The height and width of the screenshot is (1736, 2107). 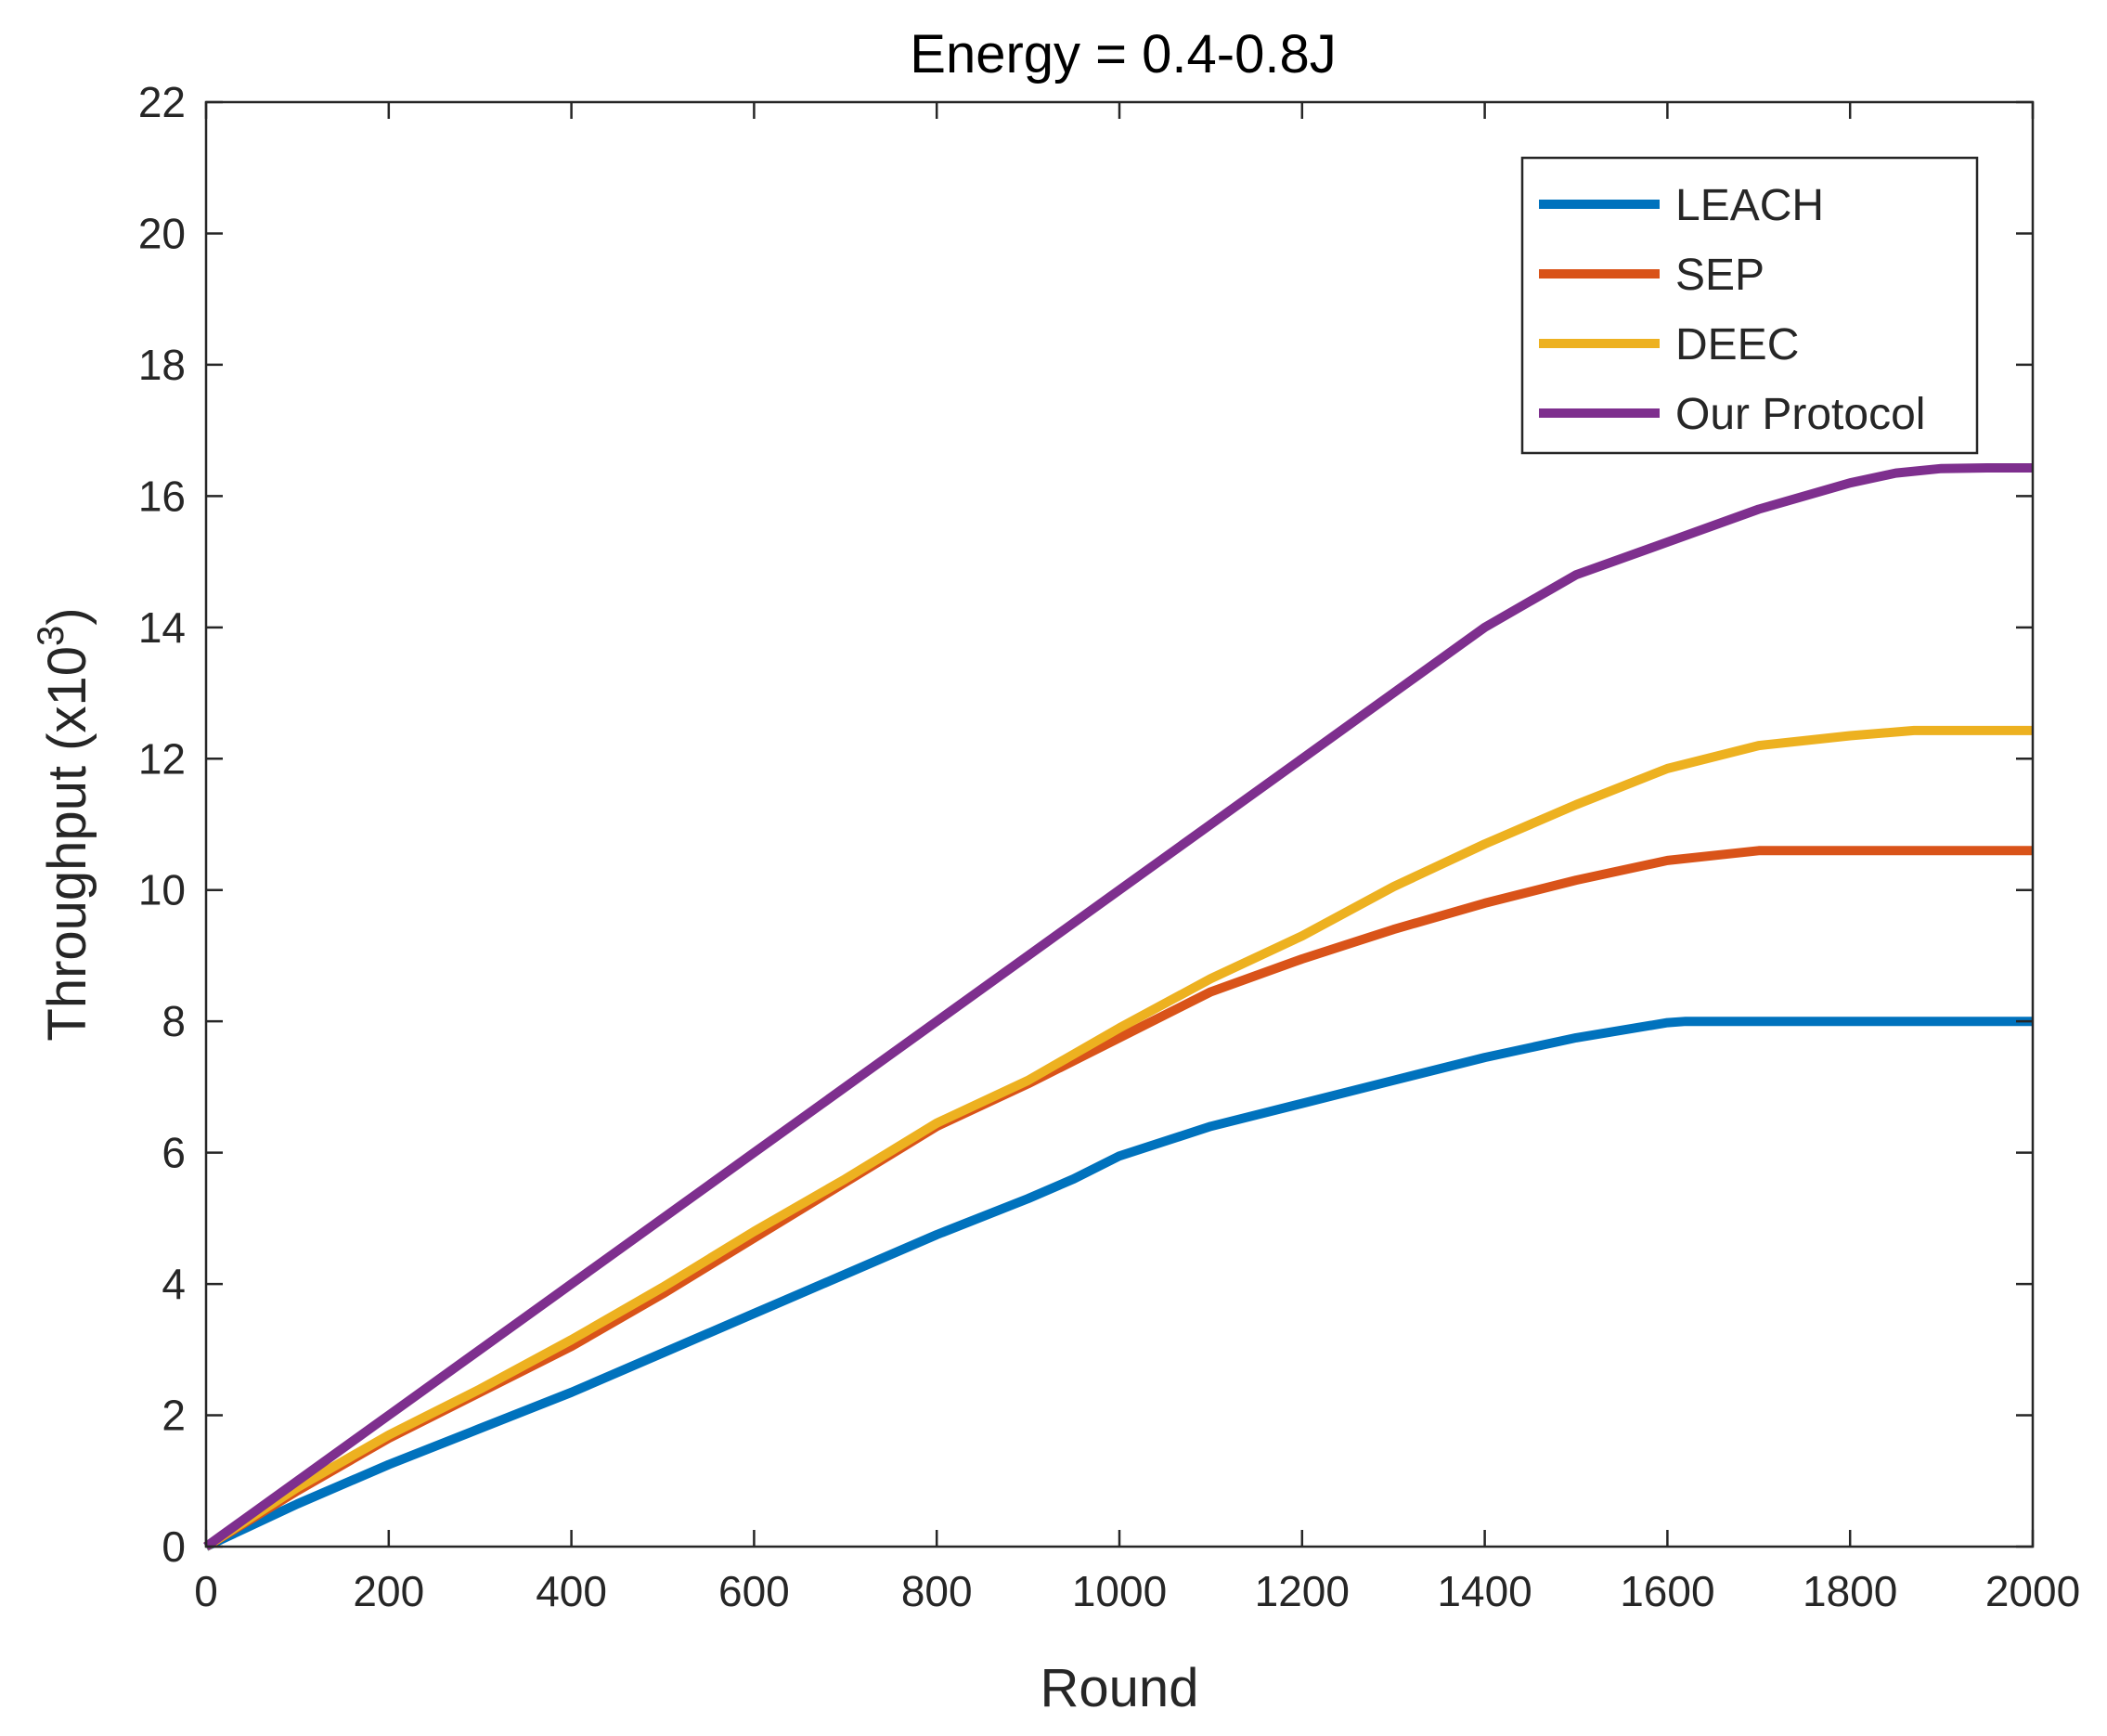 What do you see at coordinates (162, 890) in the screenshot?
I see `y-tick-label: 10` at bounding box center [162, 890].